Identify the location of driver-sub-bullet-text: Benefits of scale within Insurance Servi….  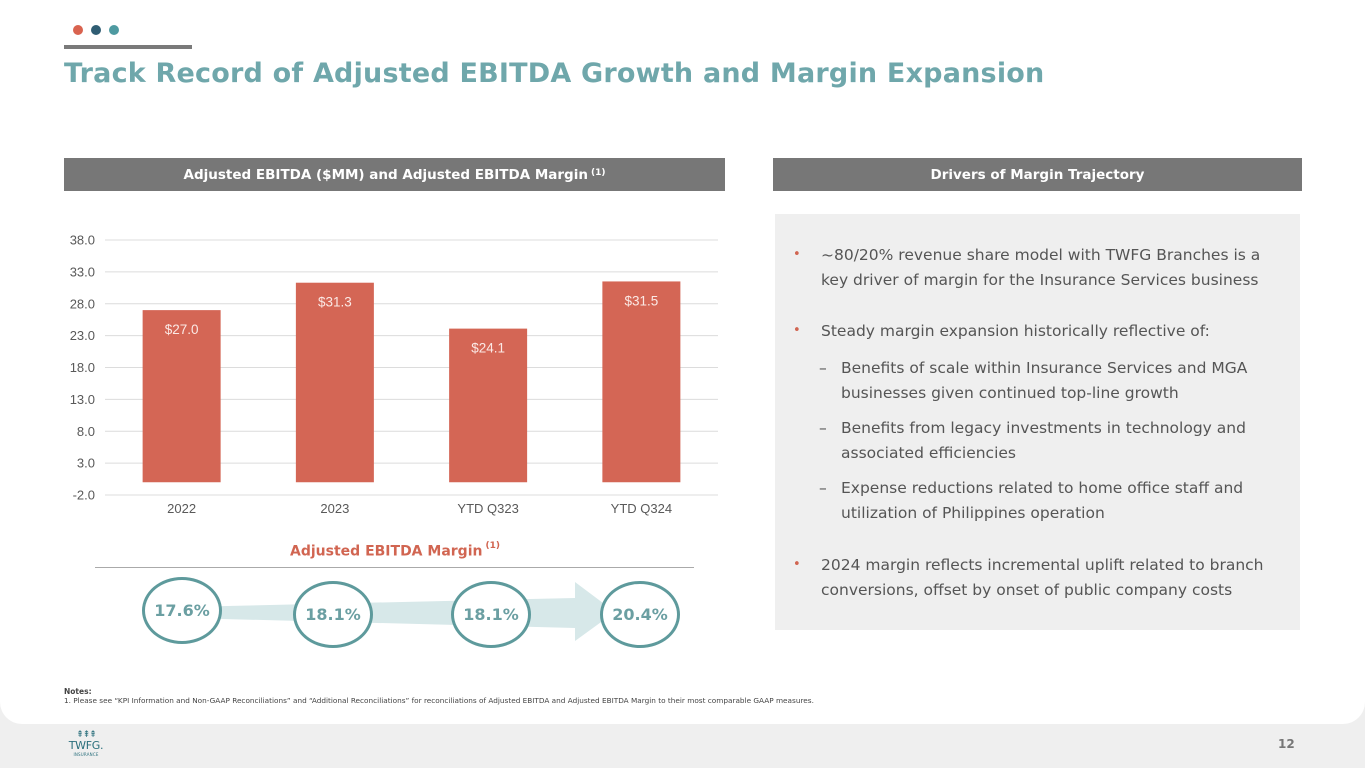
(1044, 380).